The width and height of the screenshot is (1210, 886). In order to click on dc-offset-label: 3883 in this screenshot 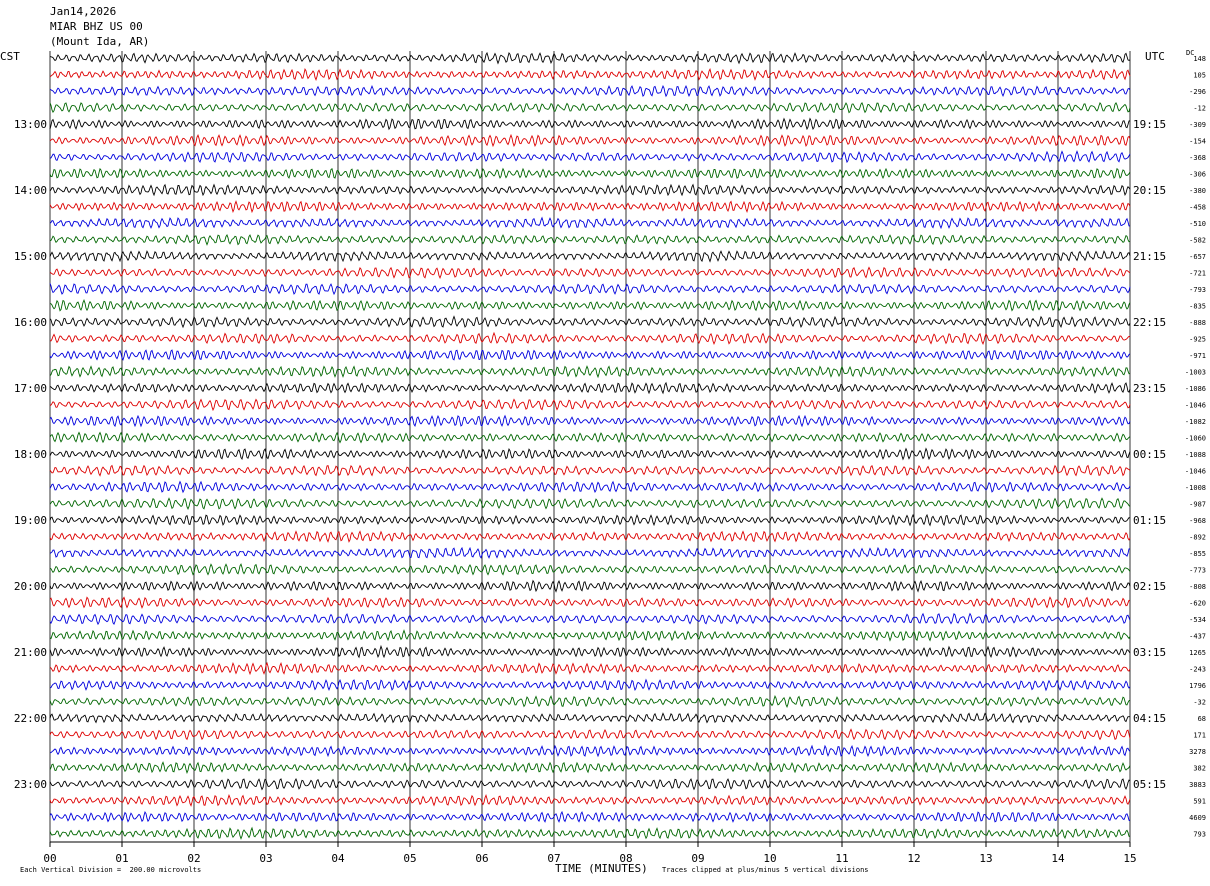, I will do `click(1197, 785)`.